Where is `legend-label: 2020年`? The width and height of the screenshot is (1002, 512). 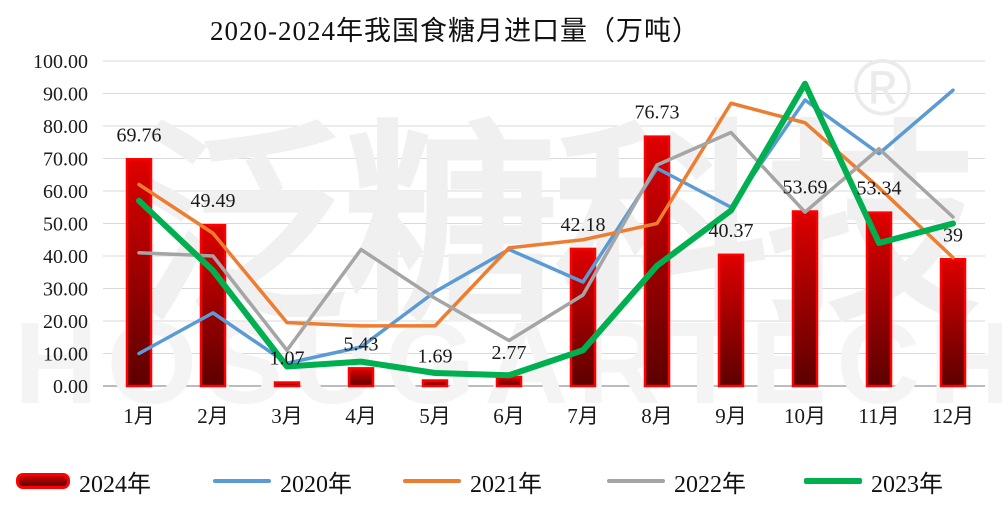 legend-label: 2020年 is located at coordinates (316, 484).